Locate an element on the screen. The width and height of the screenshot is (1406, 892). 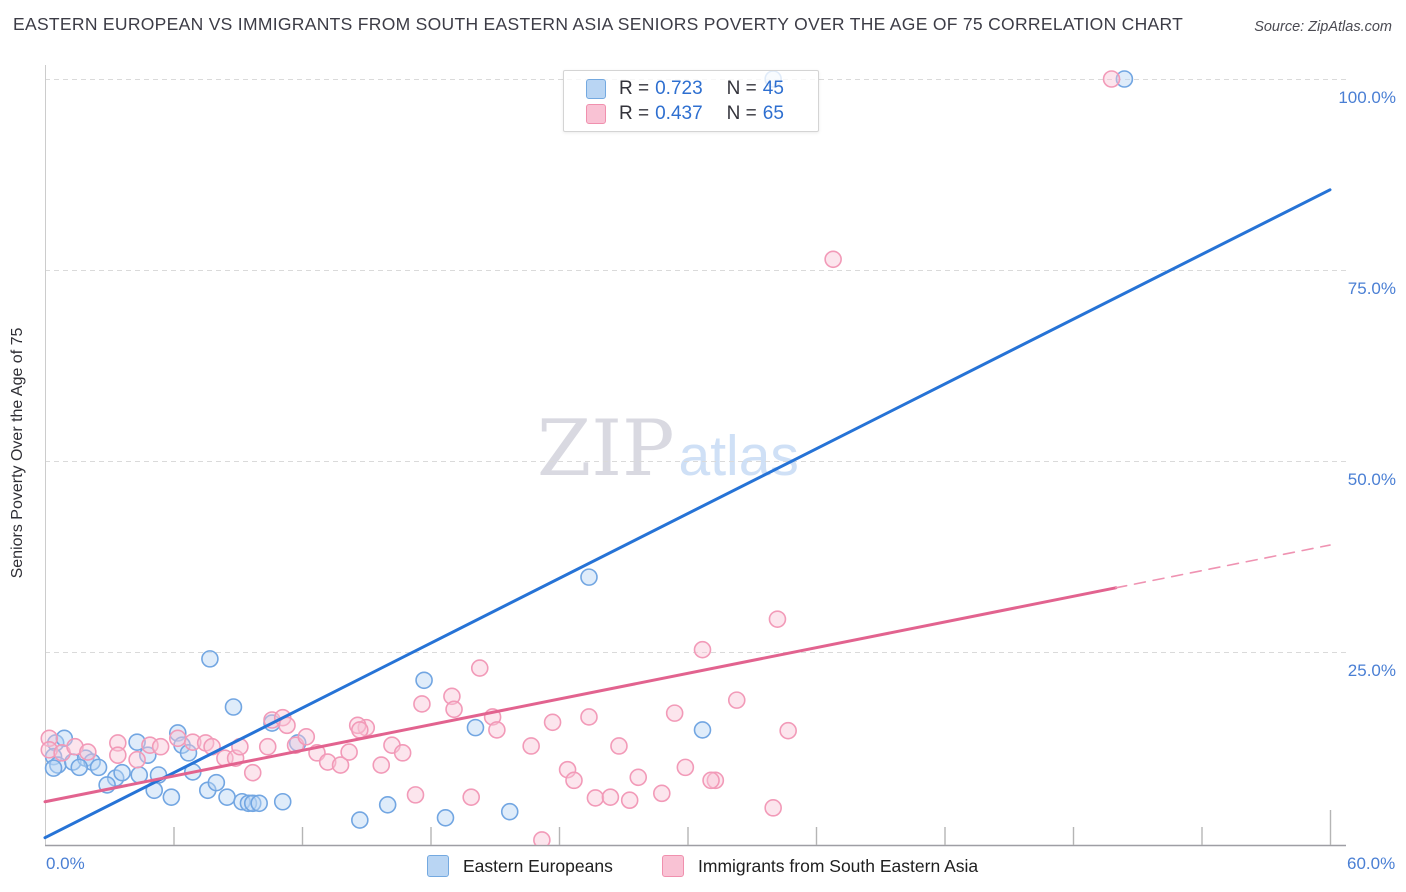
y-tick-label-75: 75.0% is located at coordinates (1371, 288).